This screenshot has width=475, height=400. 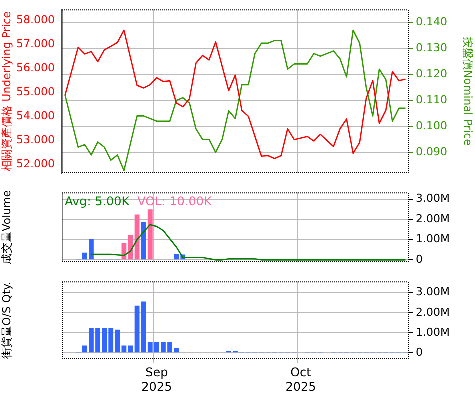 What do you see at coordinates (432, 151) in the screenshot?
I see `y2-tick-label: 0.090` at bounding box center [432, 151].